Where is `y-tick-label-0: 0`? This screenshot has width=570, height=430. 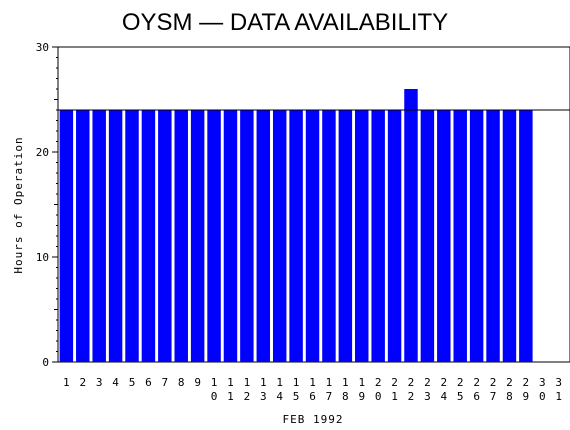 y-tick-label-0: 0 is located at coordinates (45, 362).